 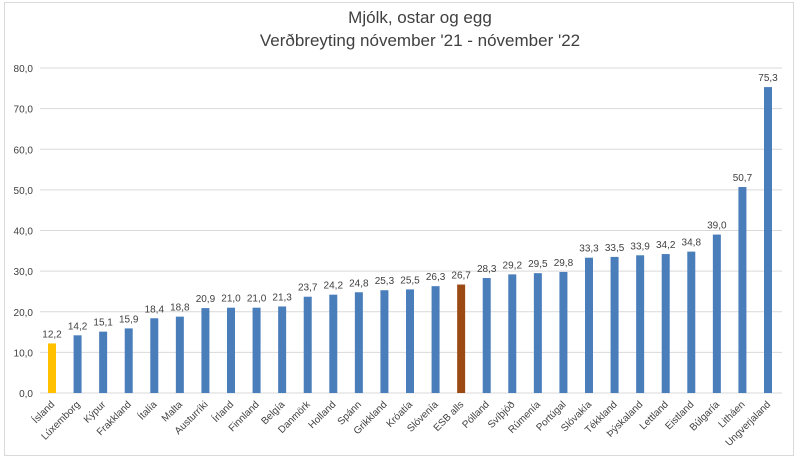 I want to click on y-tick-label: 30,0, so click(x=24, y=272).